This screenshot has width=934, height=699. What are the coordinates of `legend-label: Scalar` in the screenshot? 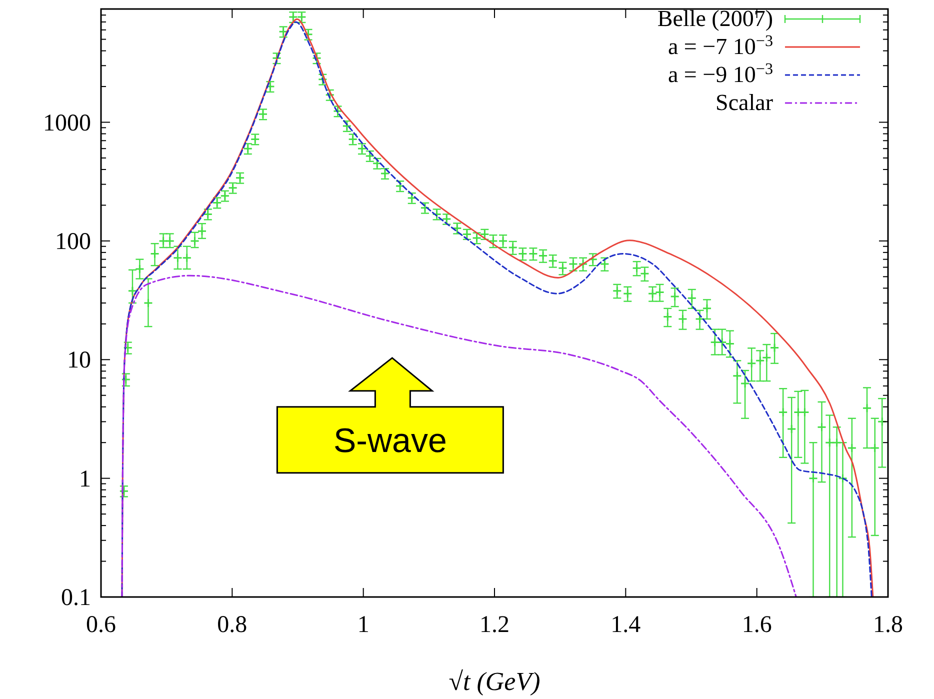 It's located at (745, 102).